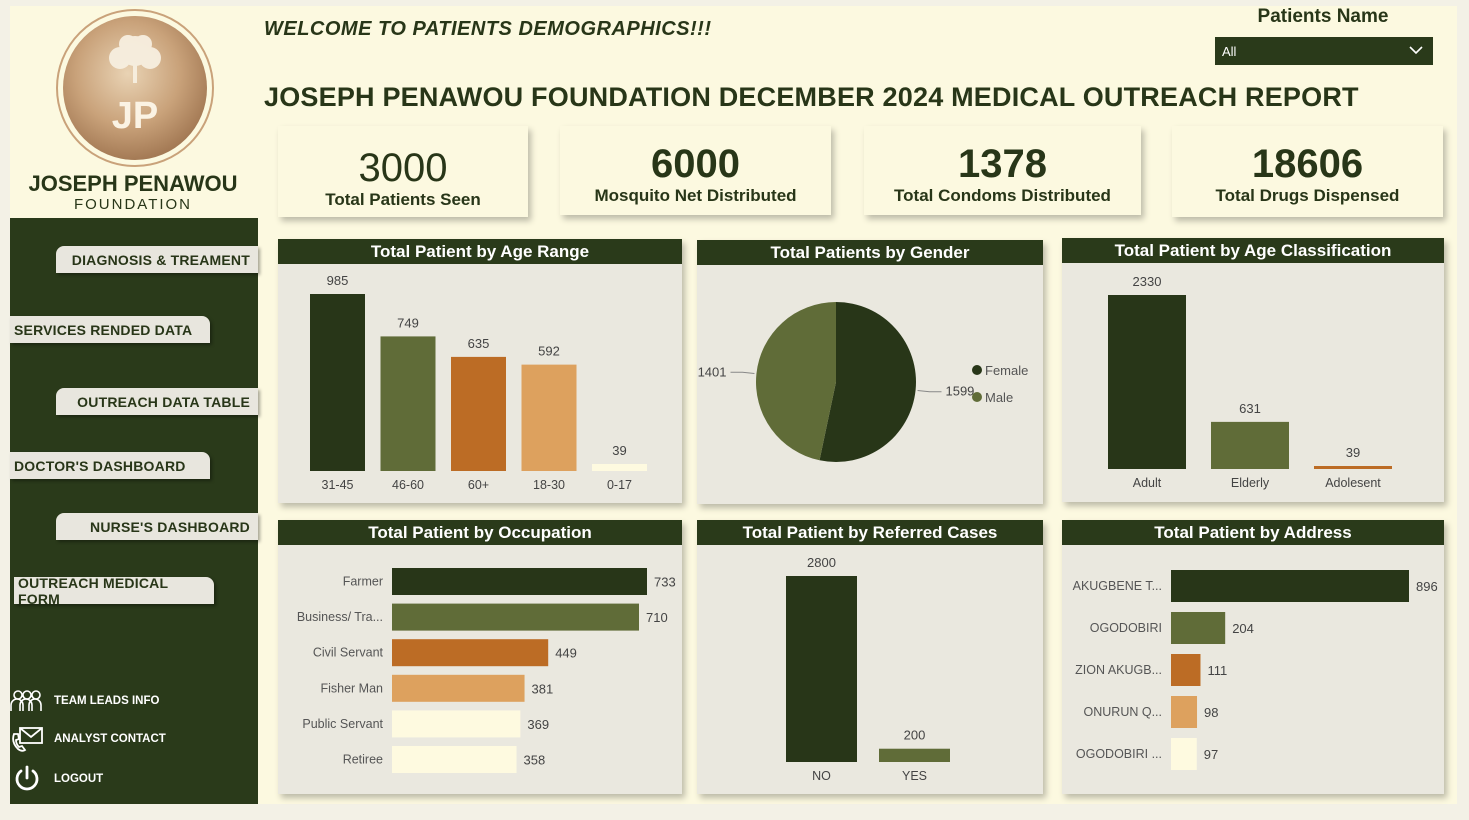 The image size is (1469, 820). What do you see at coordinates (93, 590) in the screenshot?
I see `nav-label: OUTREACH MEDICAL FORM` at bounding box center [93, 590].